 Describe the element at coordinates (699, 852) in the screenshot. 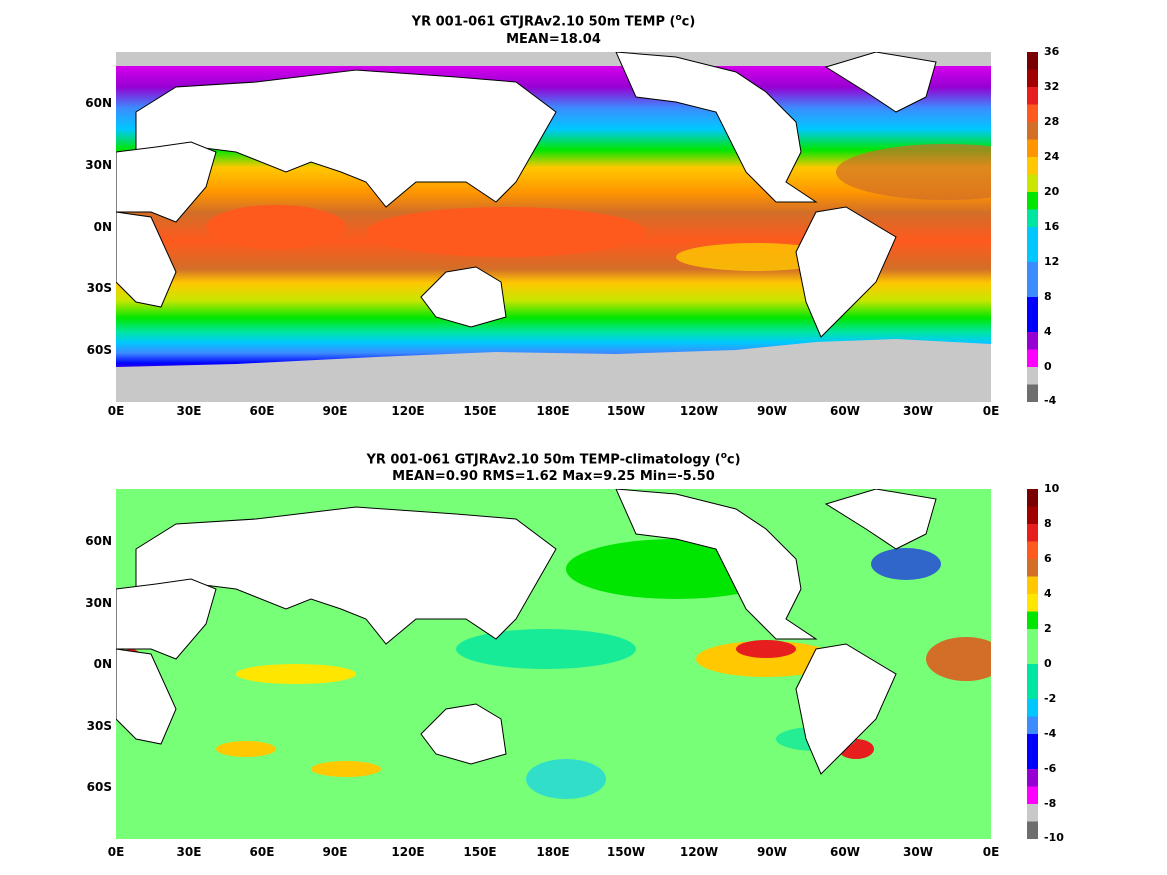

I see `panel2-lon-120w: 120W` at that location.